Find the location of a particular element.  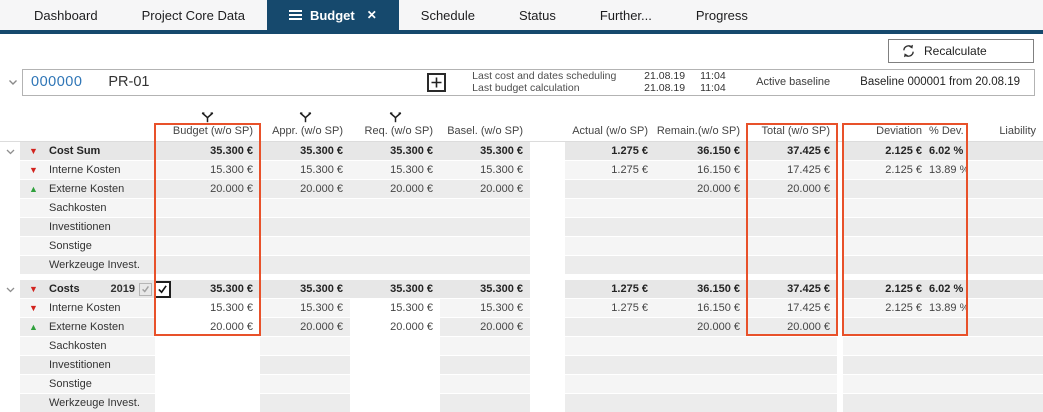

tab-label: Status is located at coordinates (537, 15).